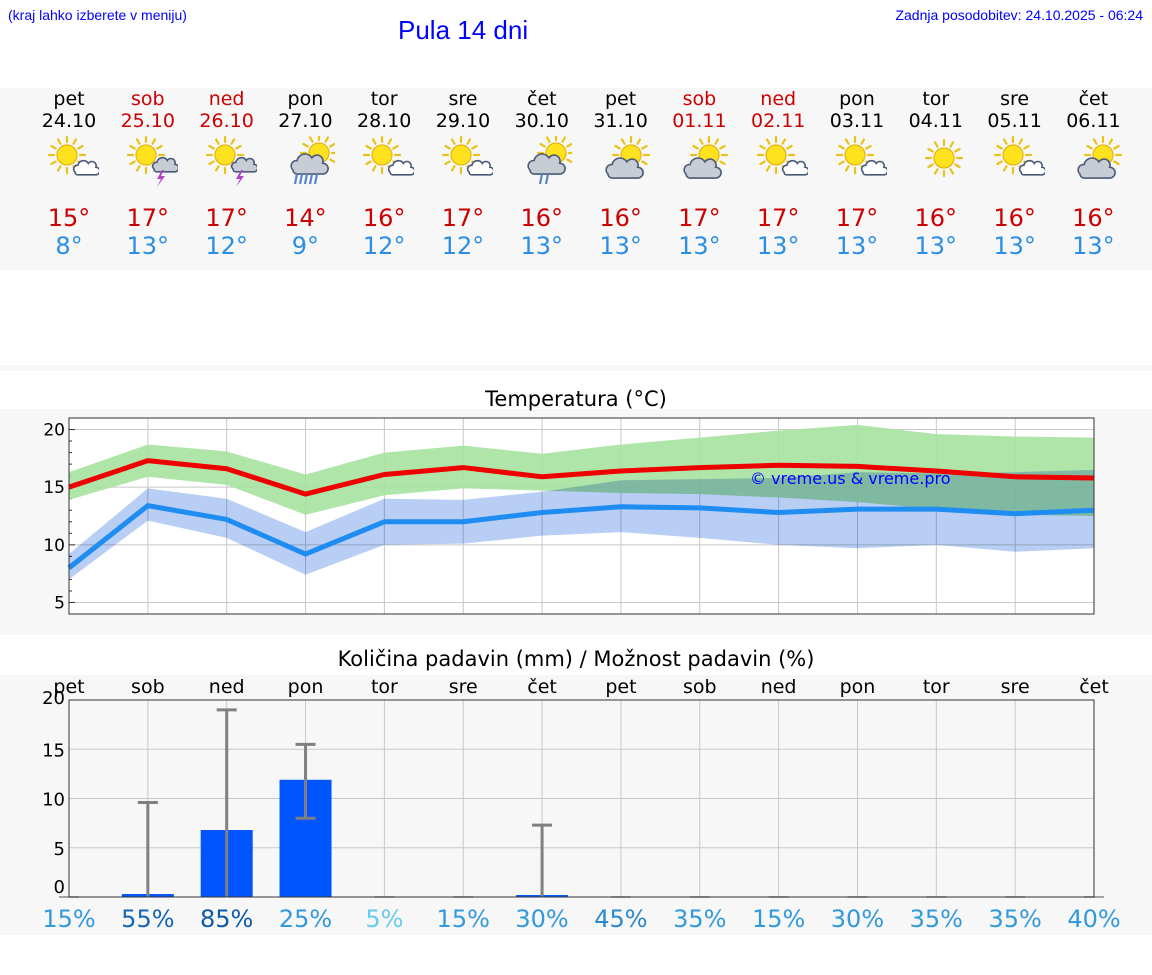  What do you see at coordinates (305, 218) in the screenshot?
I see `max-temperature: 14°` at bounding box center [305, 218].